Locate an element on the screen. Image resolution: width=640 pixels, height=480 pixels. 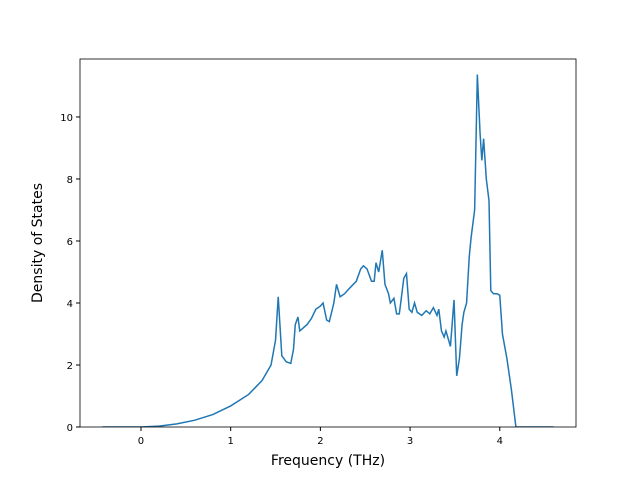
y-axis-title: Density of States is located at coordinates (38, 243).